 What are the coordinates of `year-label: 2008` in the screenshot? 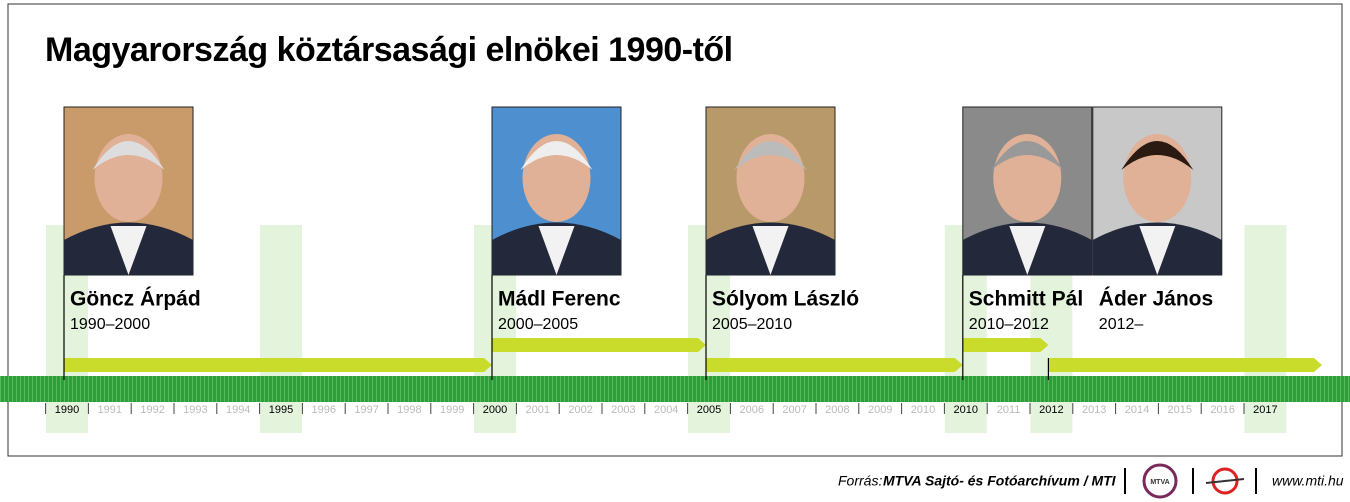 It's located at (837, 410).